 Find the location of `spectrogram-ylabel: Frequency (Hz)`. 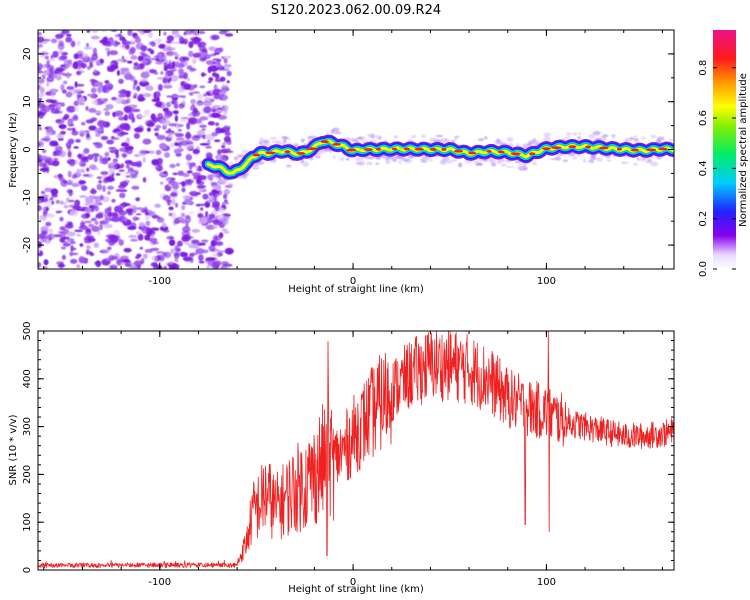

spectrogram-ylabel: Frequency (Hz) is located at coordinates (13, 150).